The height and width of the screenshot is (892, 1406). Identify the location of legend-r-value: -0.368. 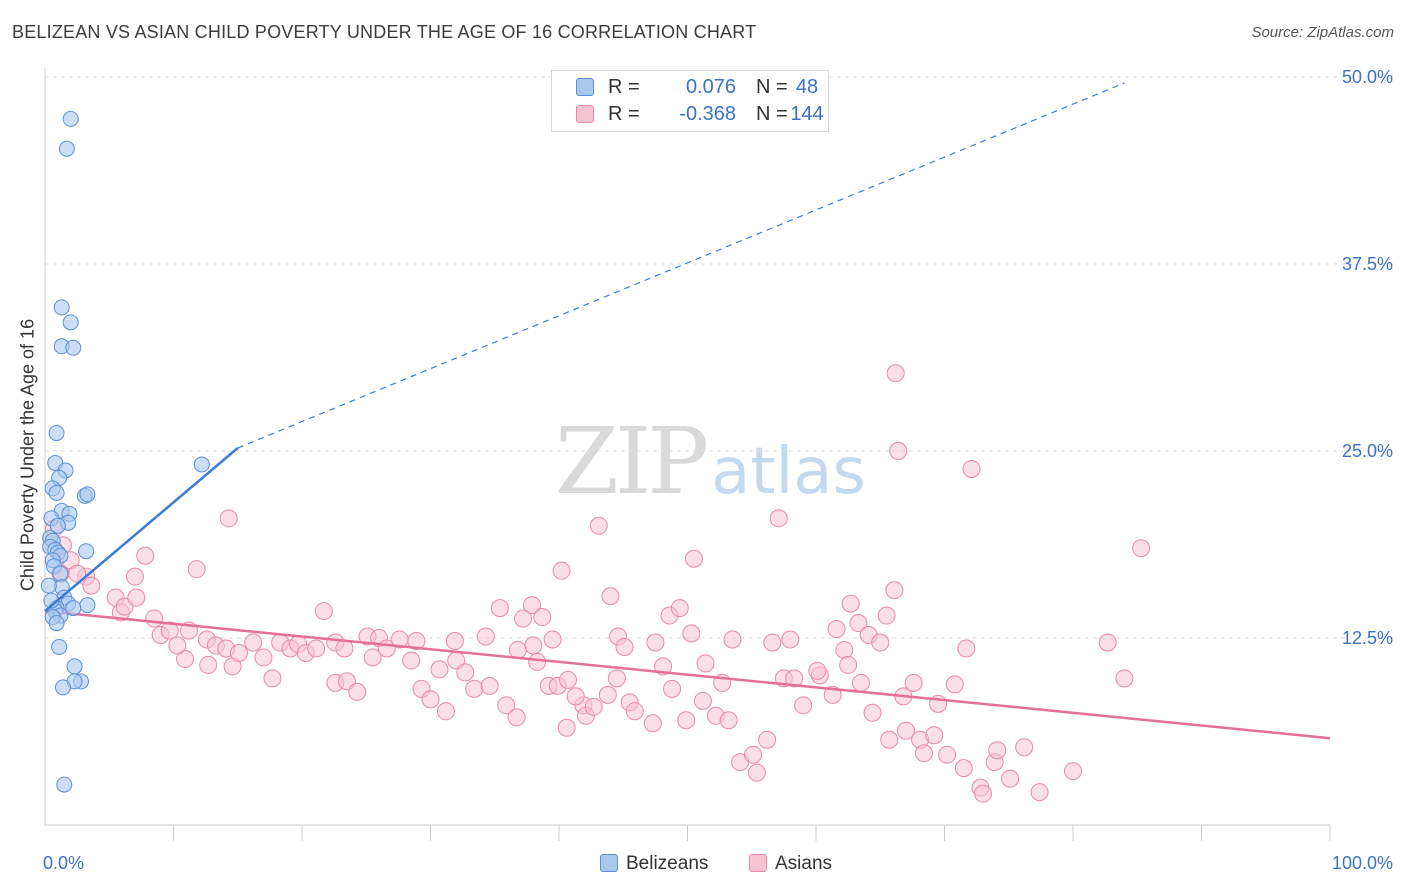
(707, 114).